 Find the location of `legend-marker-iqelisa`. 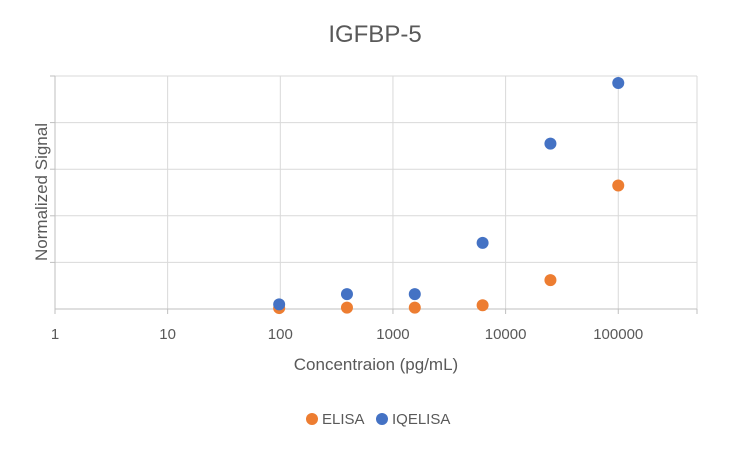

legend-marker-iqelisa is located at coordinates (382, 419).